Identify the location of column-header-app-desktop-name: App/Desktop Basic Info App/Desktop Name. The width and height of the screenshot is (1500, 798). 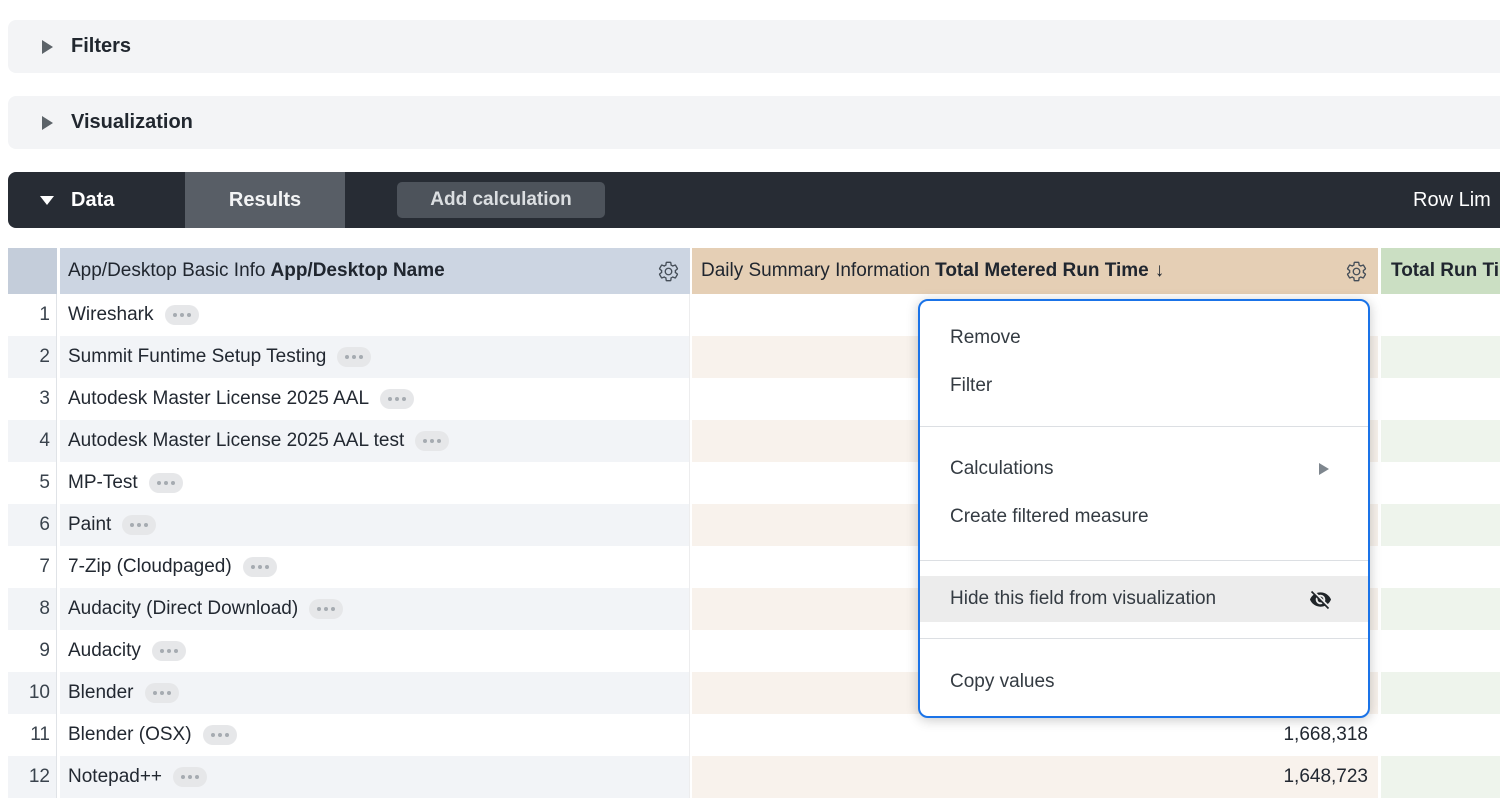
(375, 271).